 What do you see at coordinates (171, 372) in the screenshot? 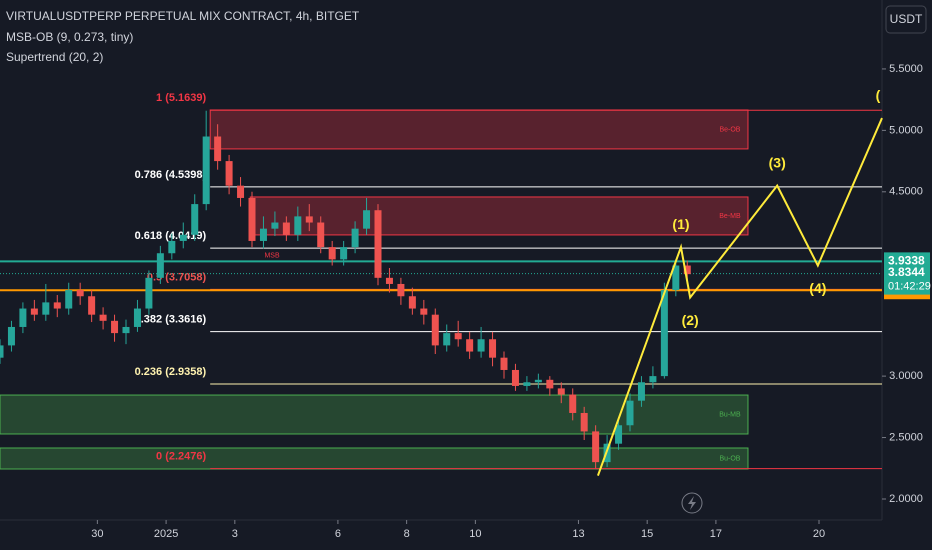
I see `fib-label: 0.236 (2.9358)` at bounding box center [171, 372].